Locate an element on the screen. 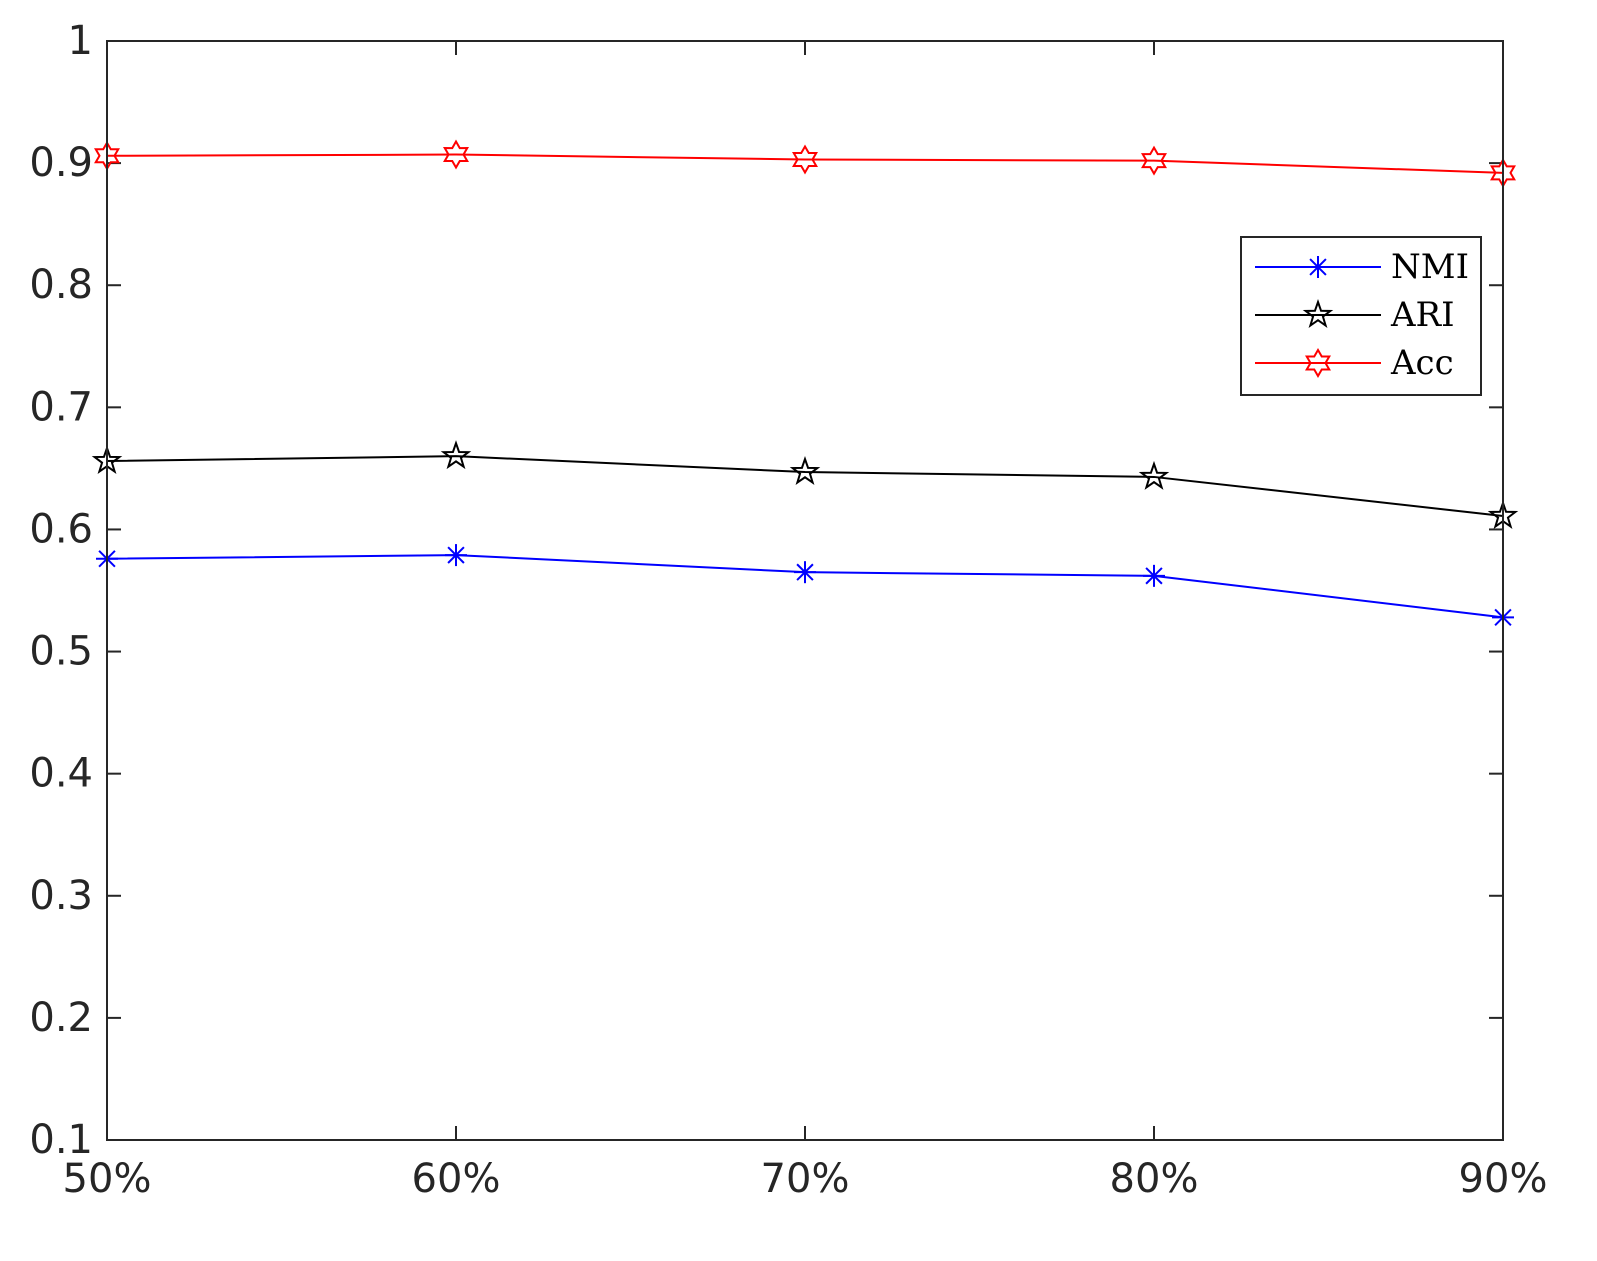  y-tick-label: 0.9 is located at coordinates (61, 163).